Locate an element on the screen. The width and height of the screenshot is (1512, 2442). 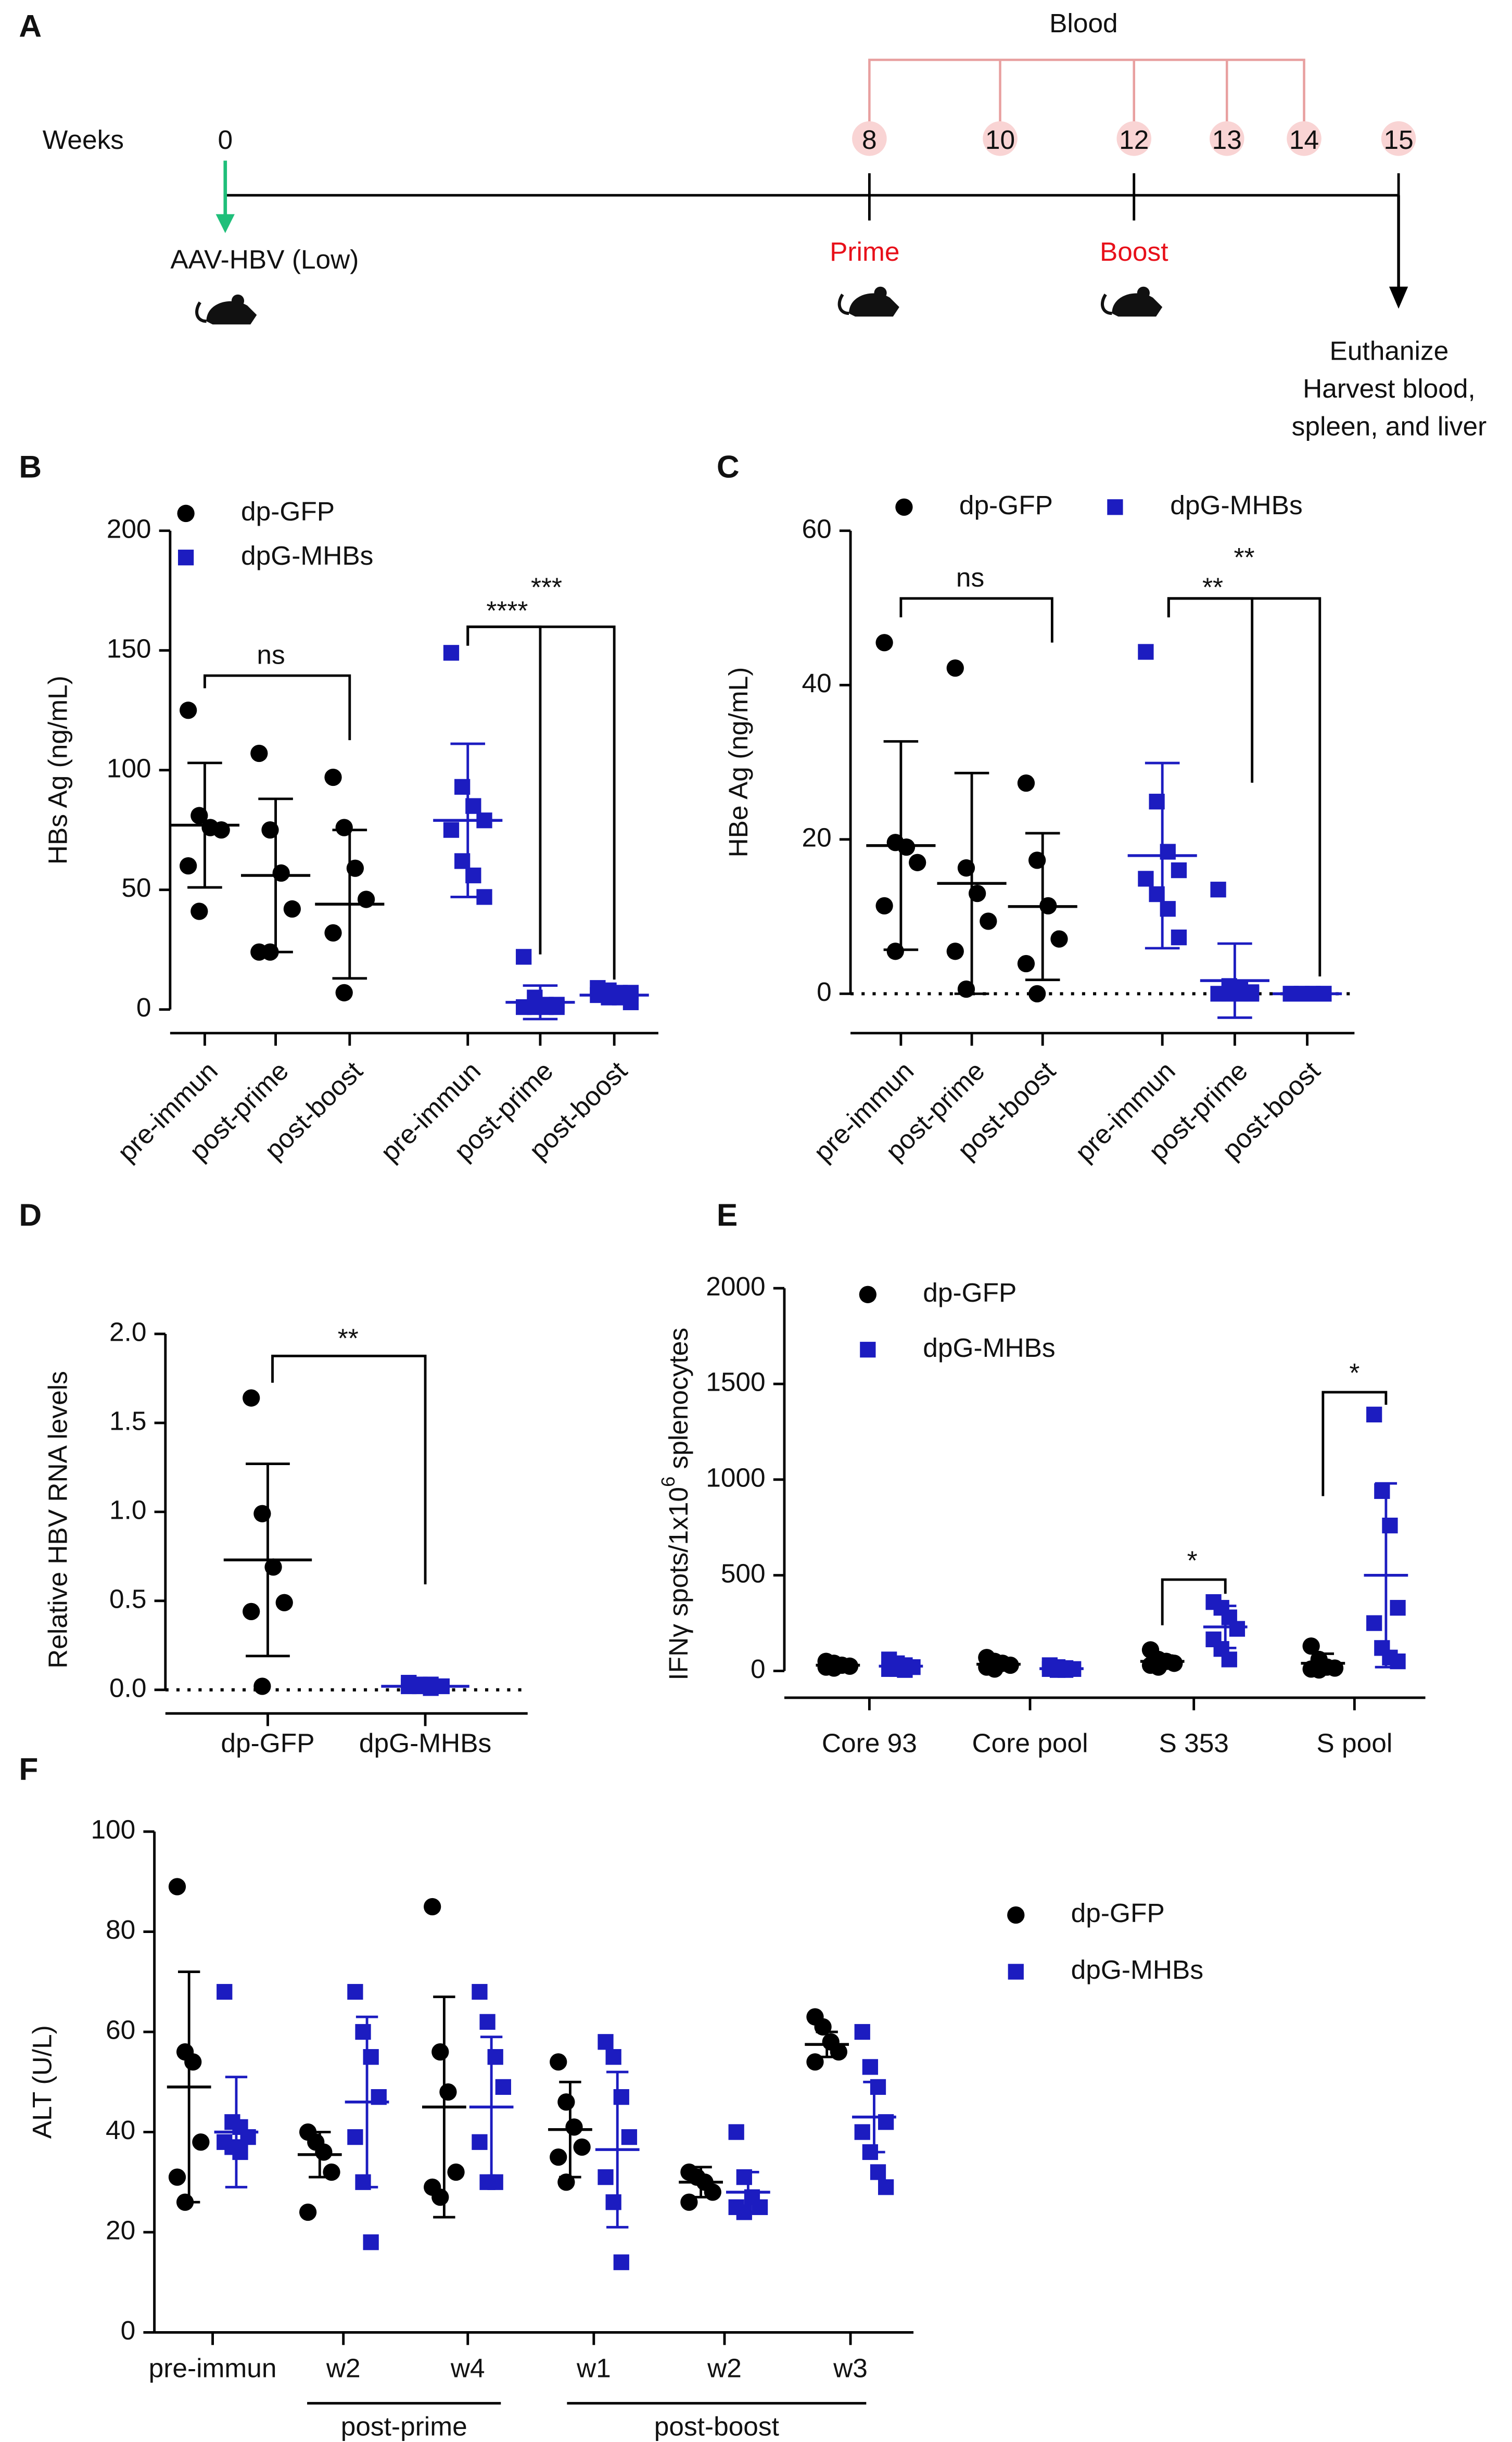
x-tick-label: Core pool is located at coordinates (1030, 1742).